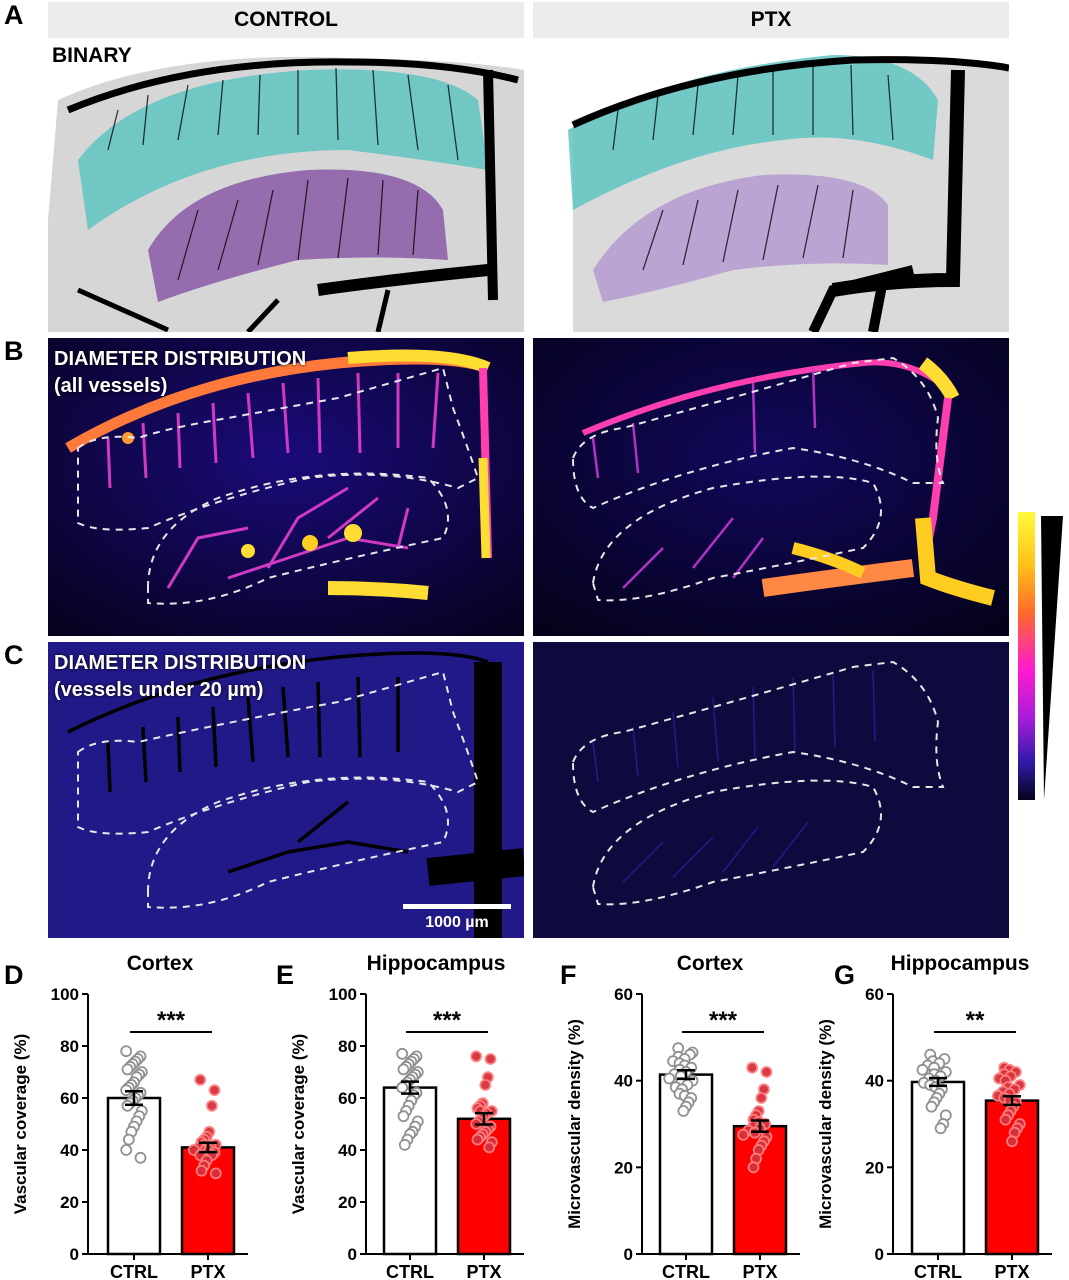 This screenshot has height=1280, width=1069. I want to click on y-axis-label: Vascular coverage (%), so click(298, 1124).